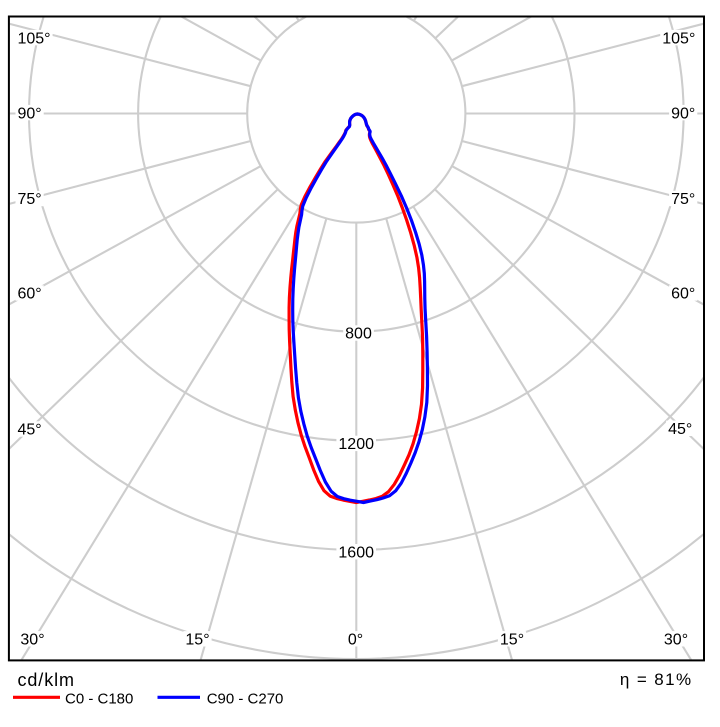  I want to click on svg-text: cd/klm, so click(46, 680).